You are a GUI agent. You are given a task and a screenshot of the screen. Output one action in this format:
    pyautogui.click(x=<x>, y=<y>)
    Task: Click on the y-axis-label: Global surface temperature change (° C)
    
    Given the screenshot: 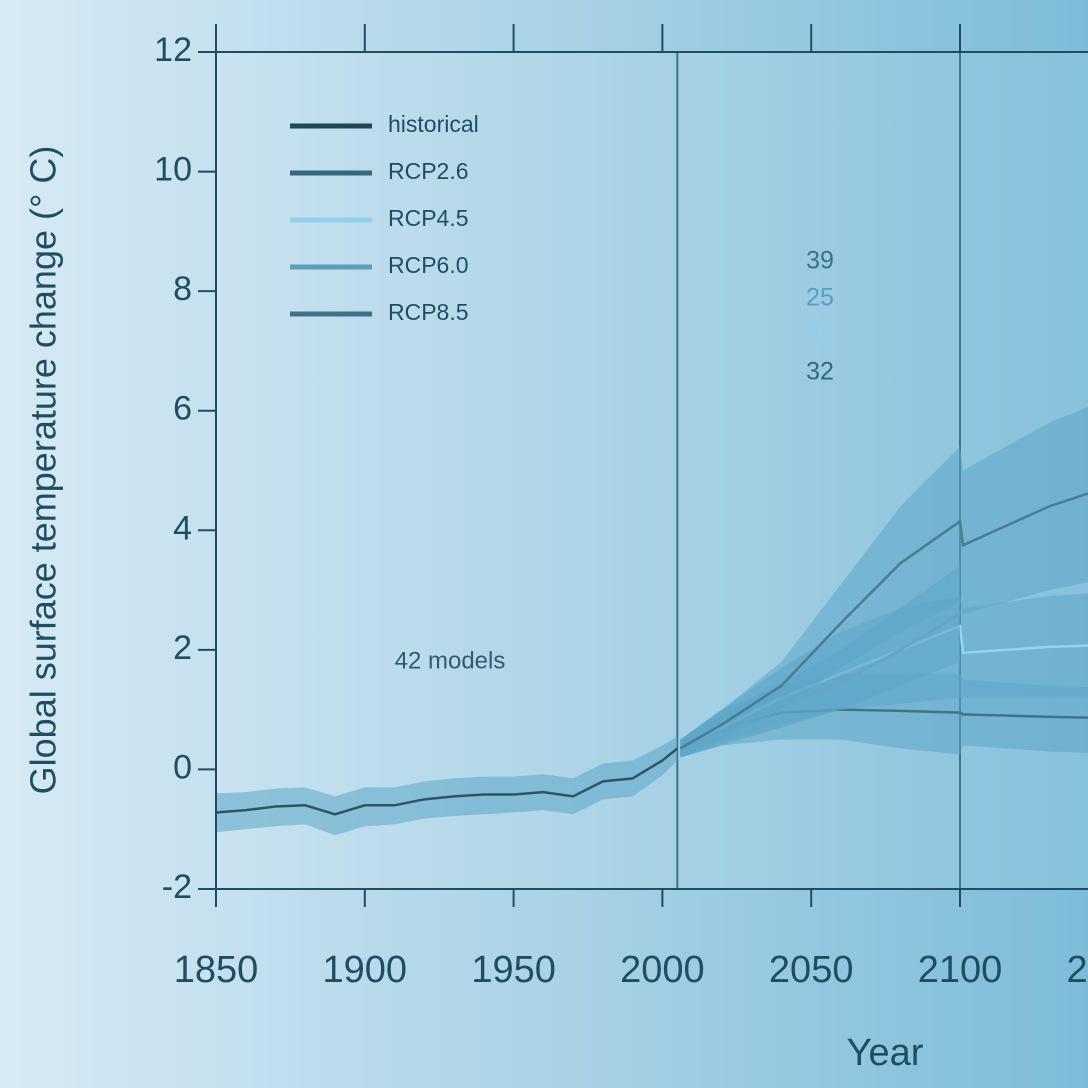 What is the action you would take?
    pyautogui.click(x=43, y=470)
    